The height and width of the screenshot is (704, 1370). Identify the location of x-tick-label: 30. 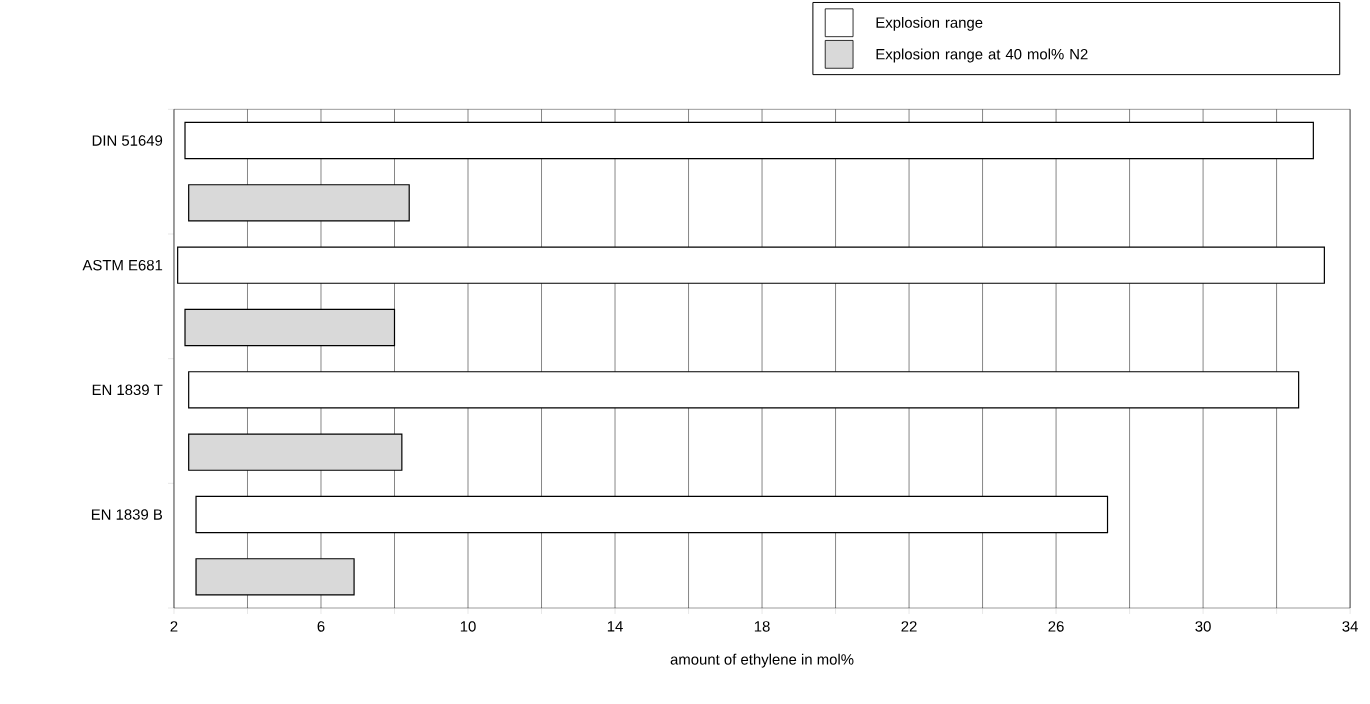
(1203, 626).